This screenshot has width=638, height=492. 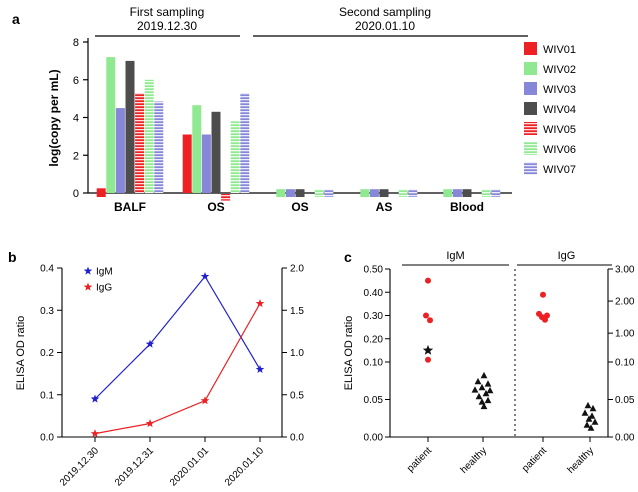 What do you see at coordinates (559, 170) in the screenshot?
I see `legend-label-WIV07: WIV07` at bounding box center [559, 170].